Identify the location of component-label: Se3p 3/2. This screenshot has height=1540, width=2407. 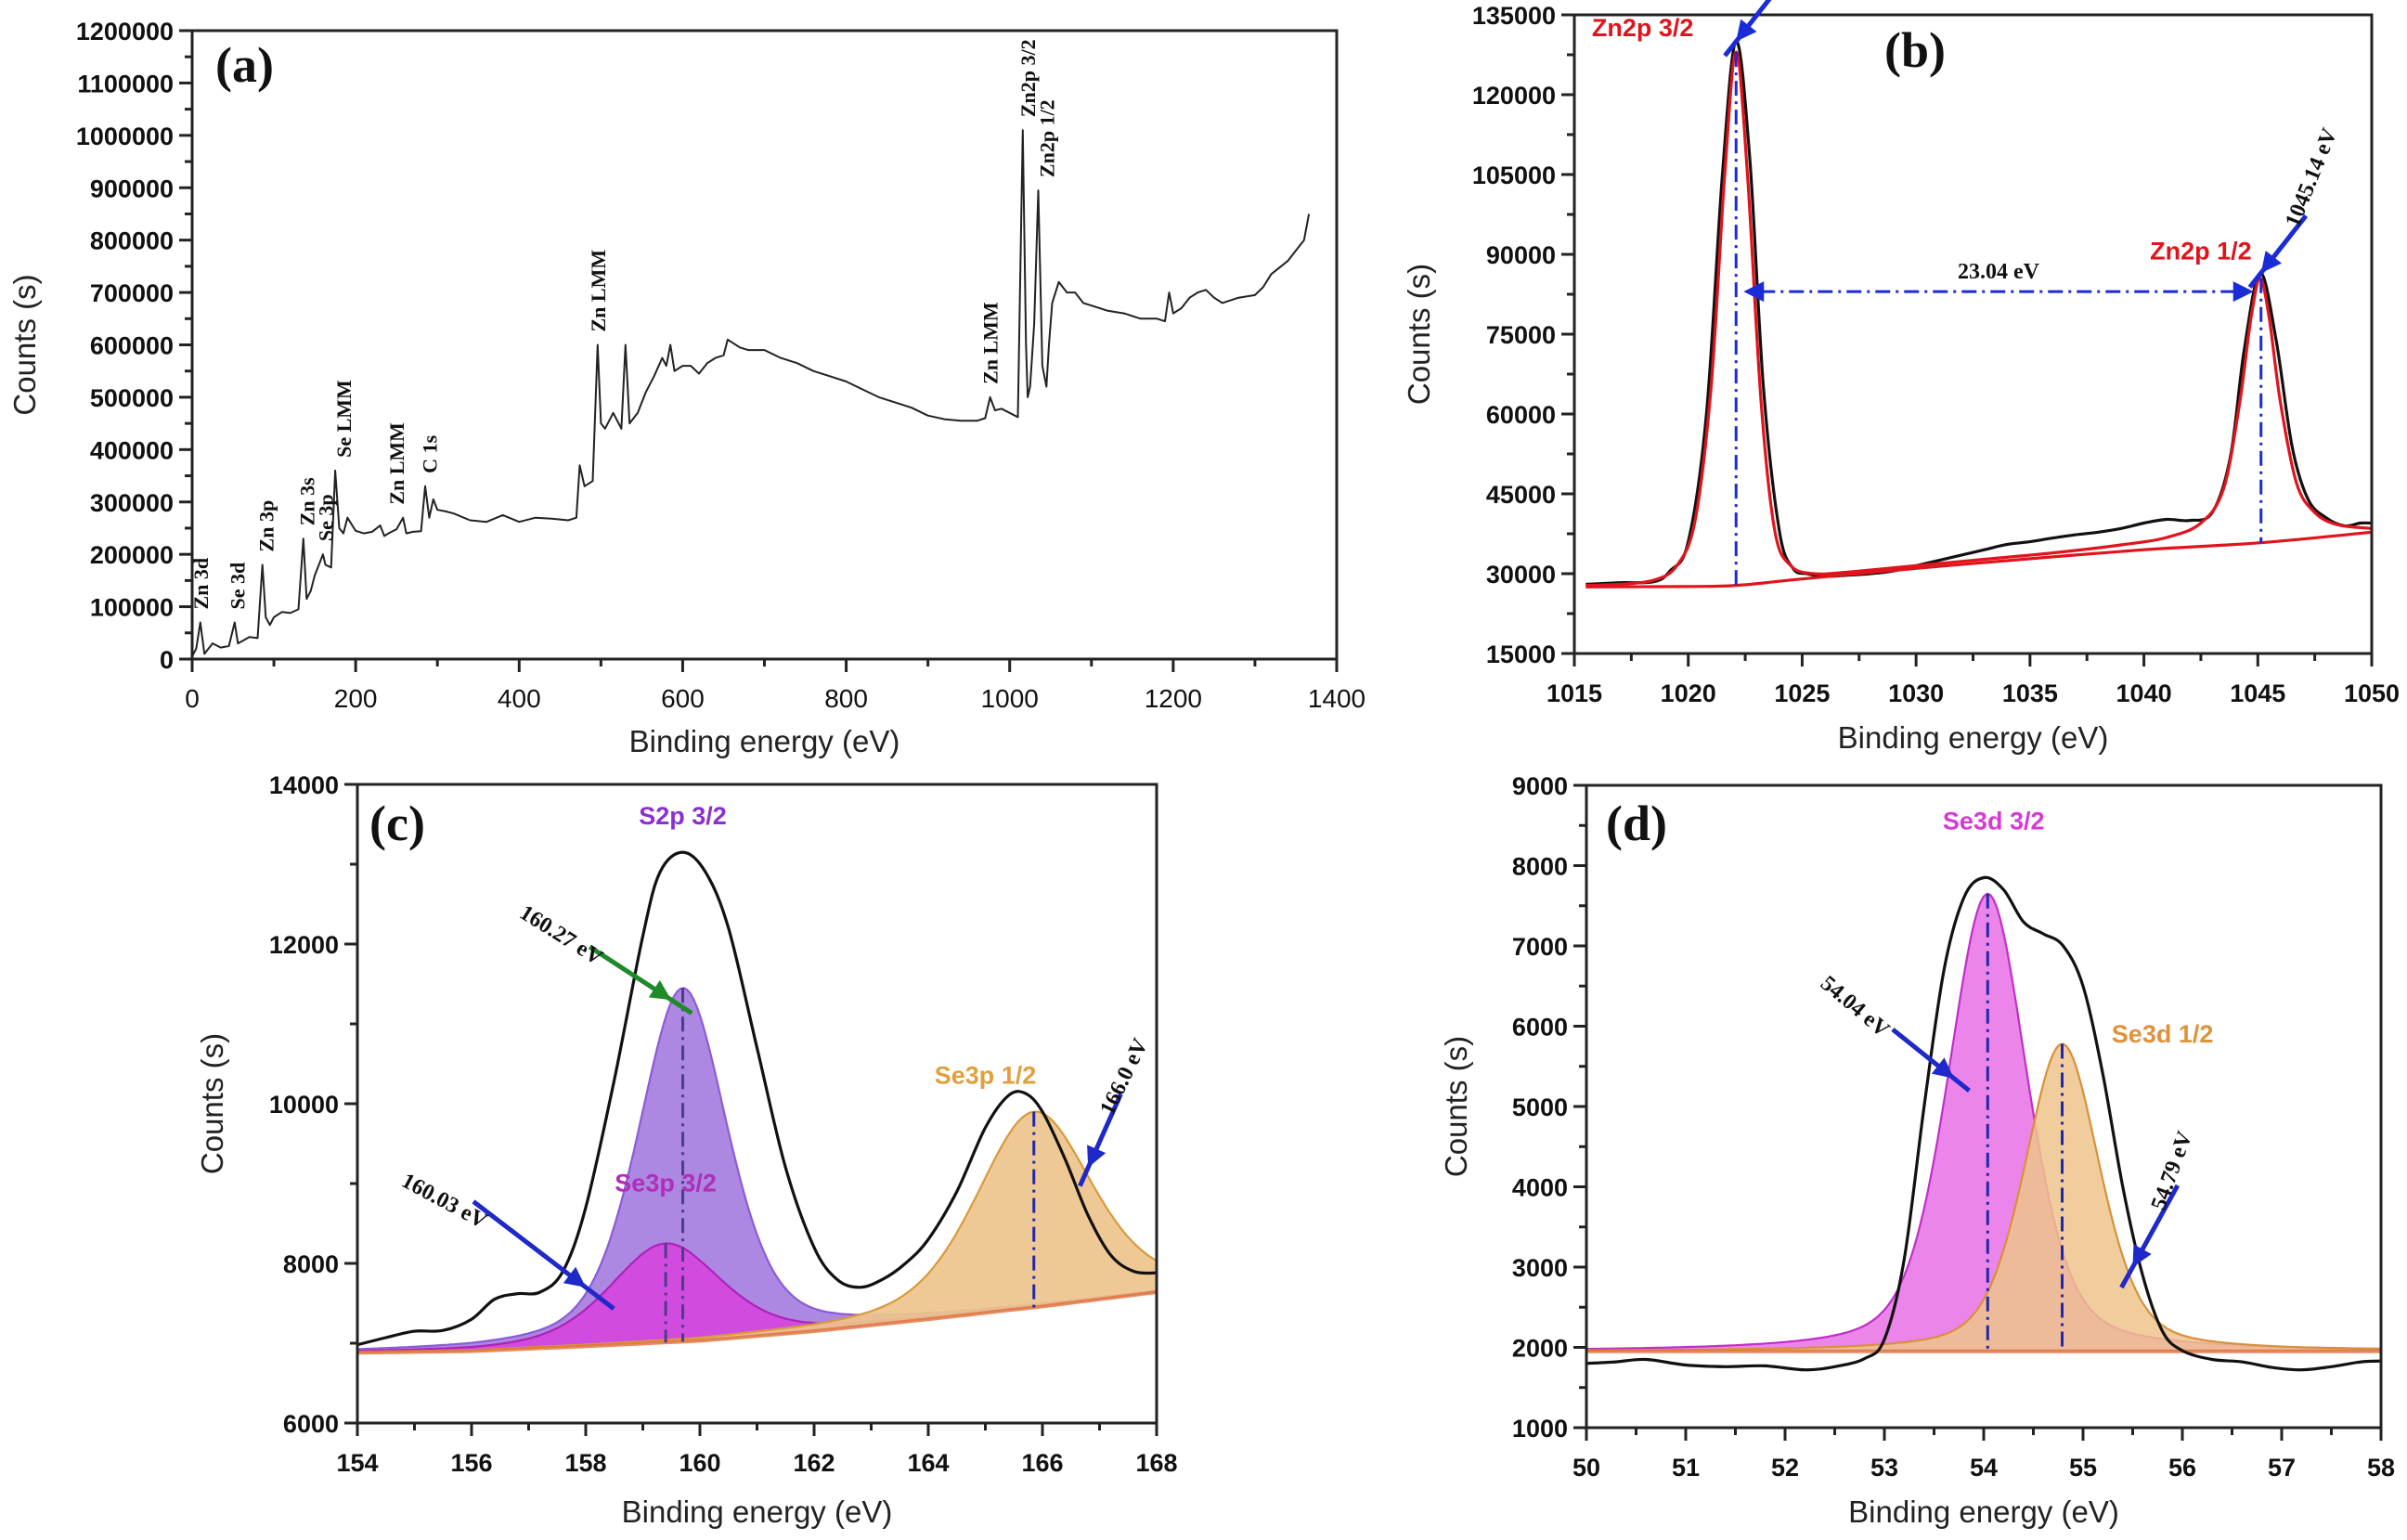
(666, 1184).